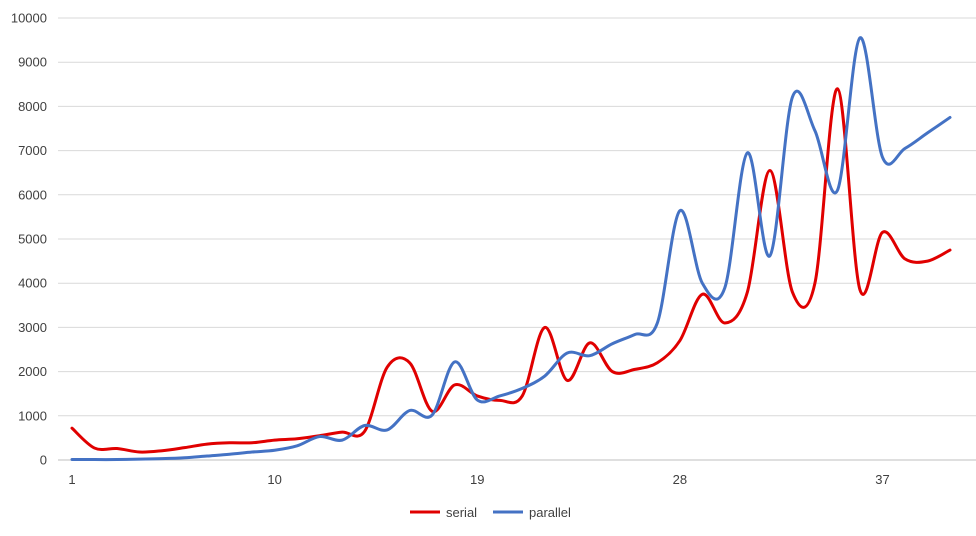 The image size is (976, 536). Describe the element at coordinates (461, 512) in the screenshot. I see `legend-label-serial: serial` at that location.